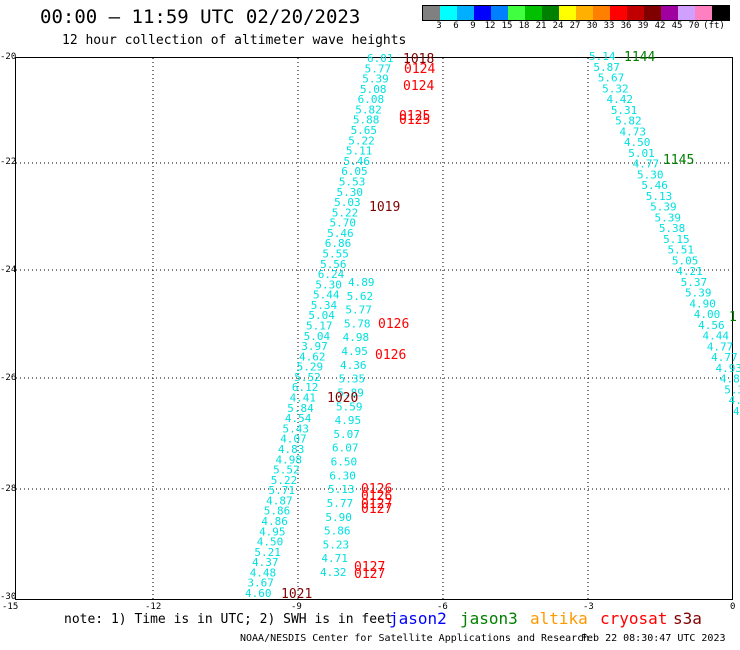 Image resolution: width=740 pixels, height=650 pixels. What do you see at coordinates (733, 607) in the screenshot?
I see `lon-label: 0` at bounding box center [733, 607].